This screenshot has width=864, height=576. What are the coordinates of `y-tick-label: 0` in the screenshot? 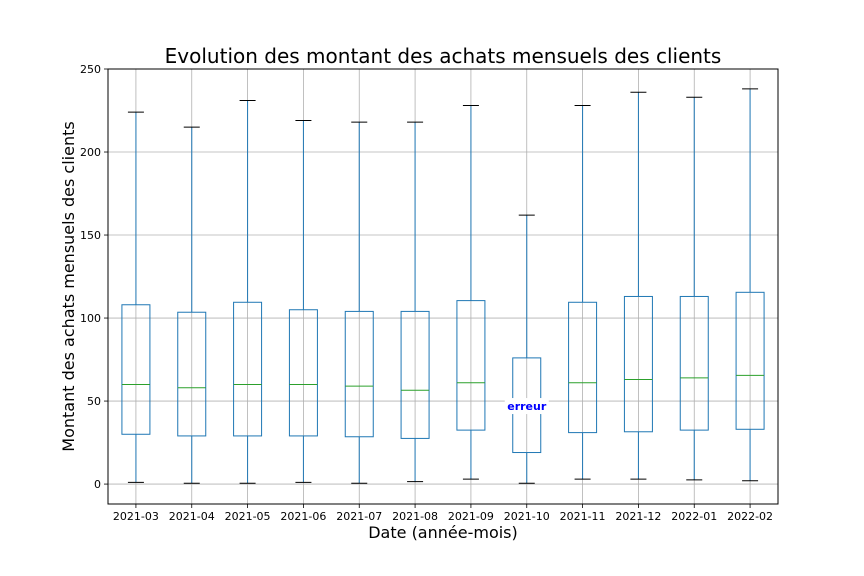 It's located at (97, 484).